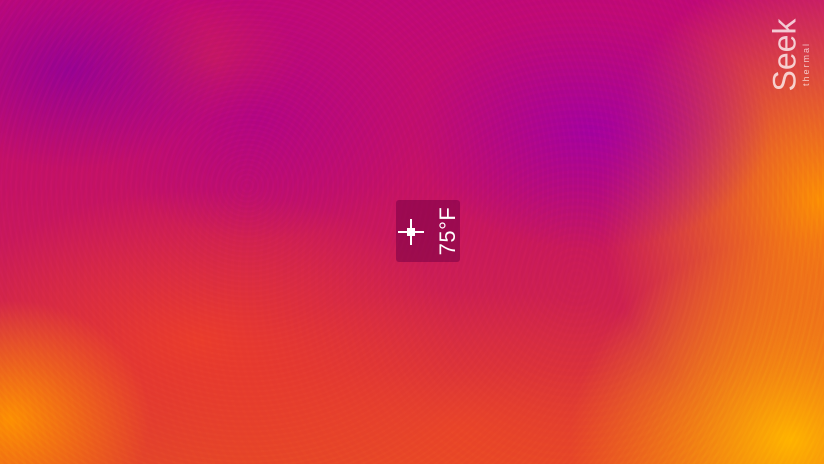  What do you see at coordinates (447, 231) in the screenshot?
I see `spot-temperature-readout: 75°F` at bounding box center [447, 231].